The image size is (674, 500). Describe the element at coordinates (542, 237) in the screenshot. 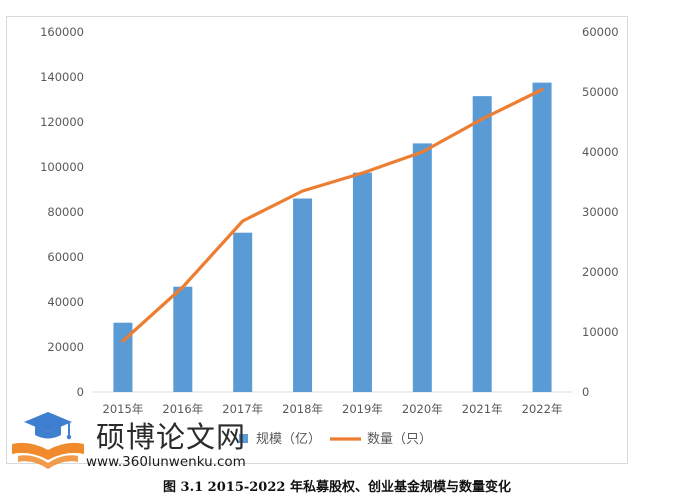

I see `bar-2022年` at that location.